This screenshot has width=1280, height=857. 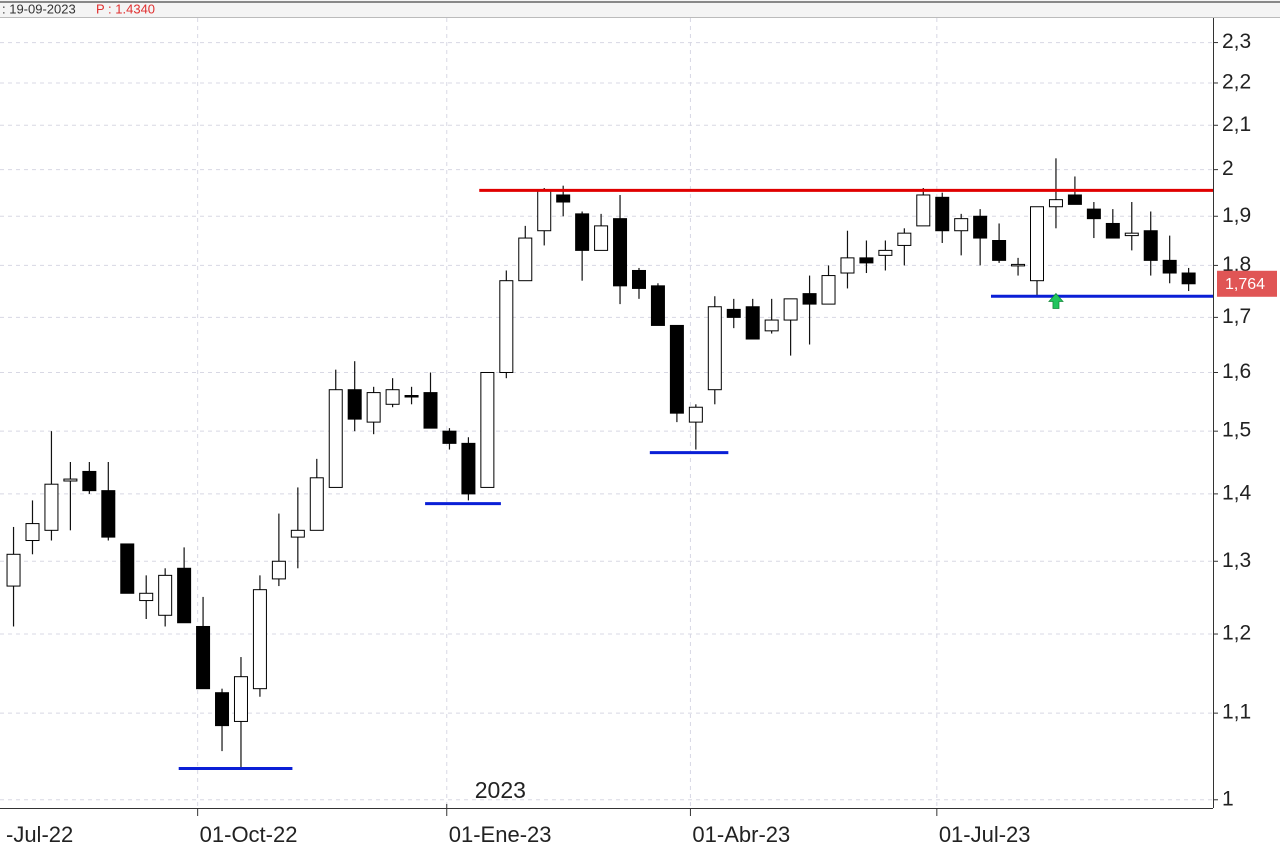 What do you see at coordinates (1056, 300) in the screenshot?
I see `signal-arrow` at bounding box center [1056, 300].